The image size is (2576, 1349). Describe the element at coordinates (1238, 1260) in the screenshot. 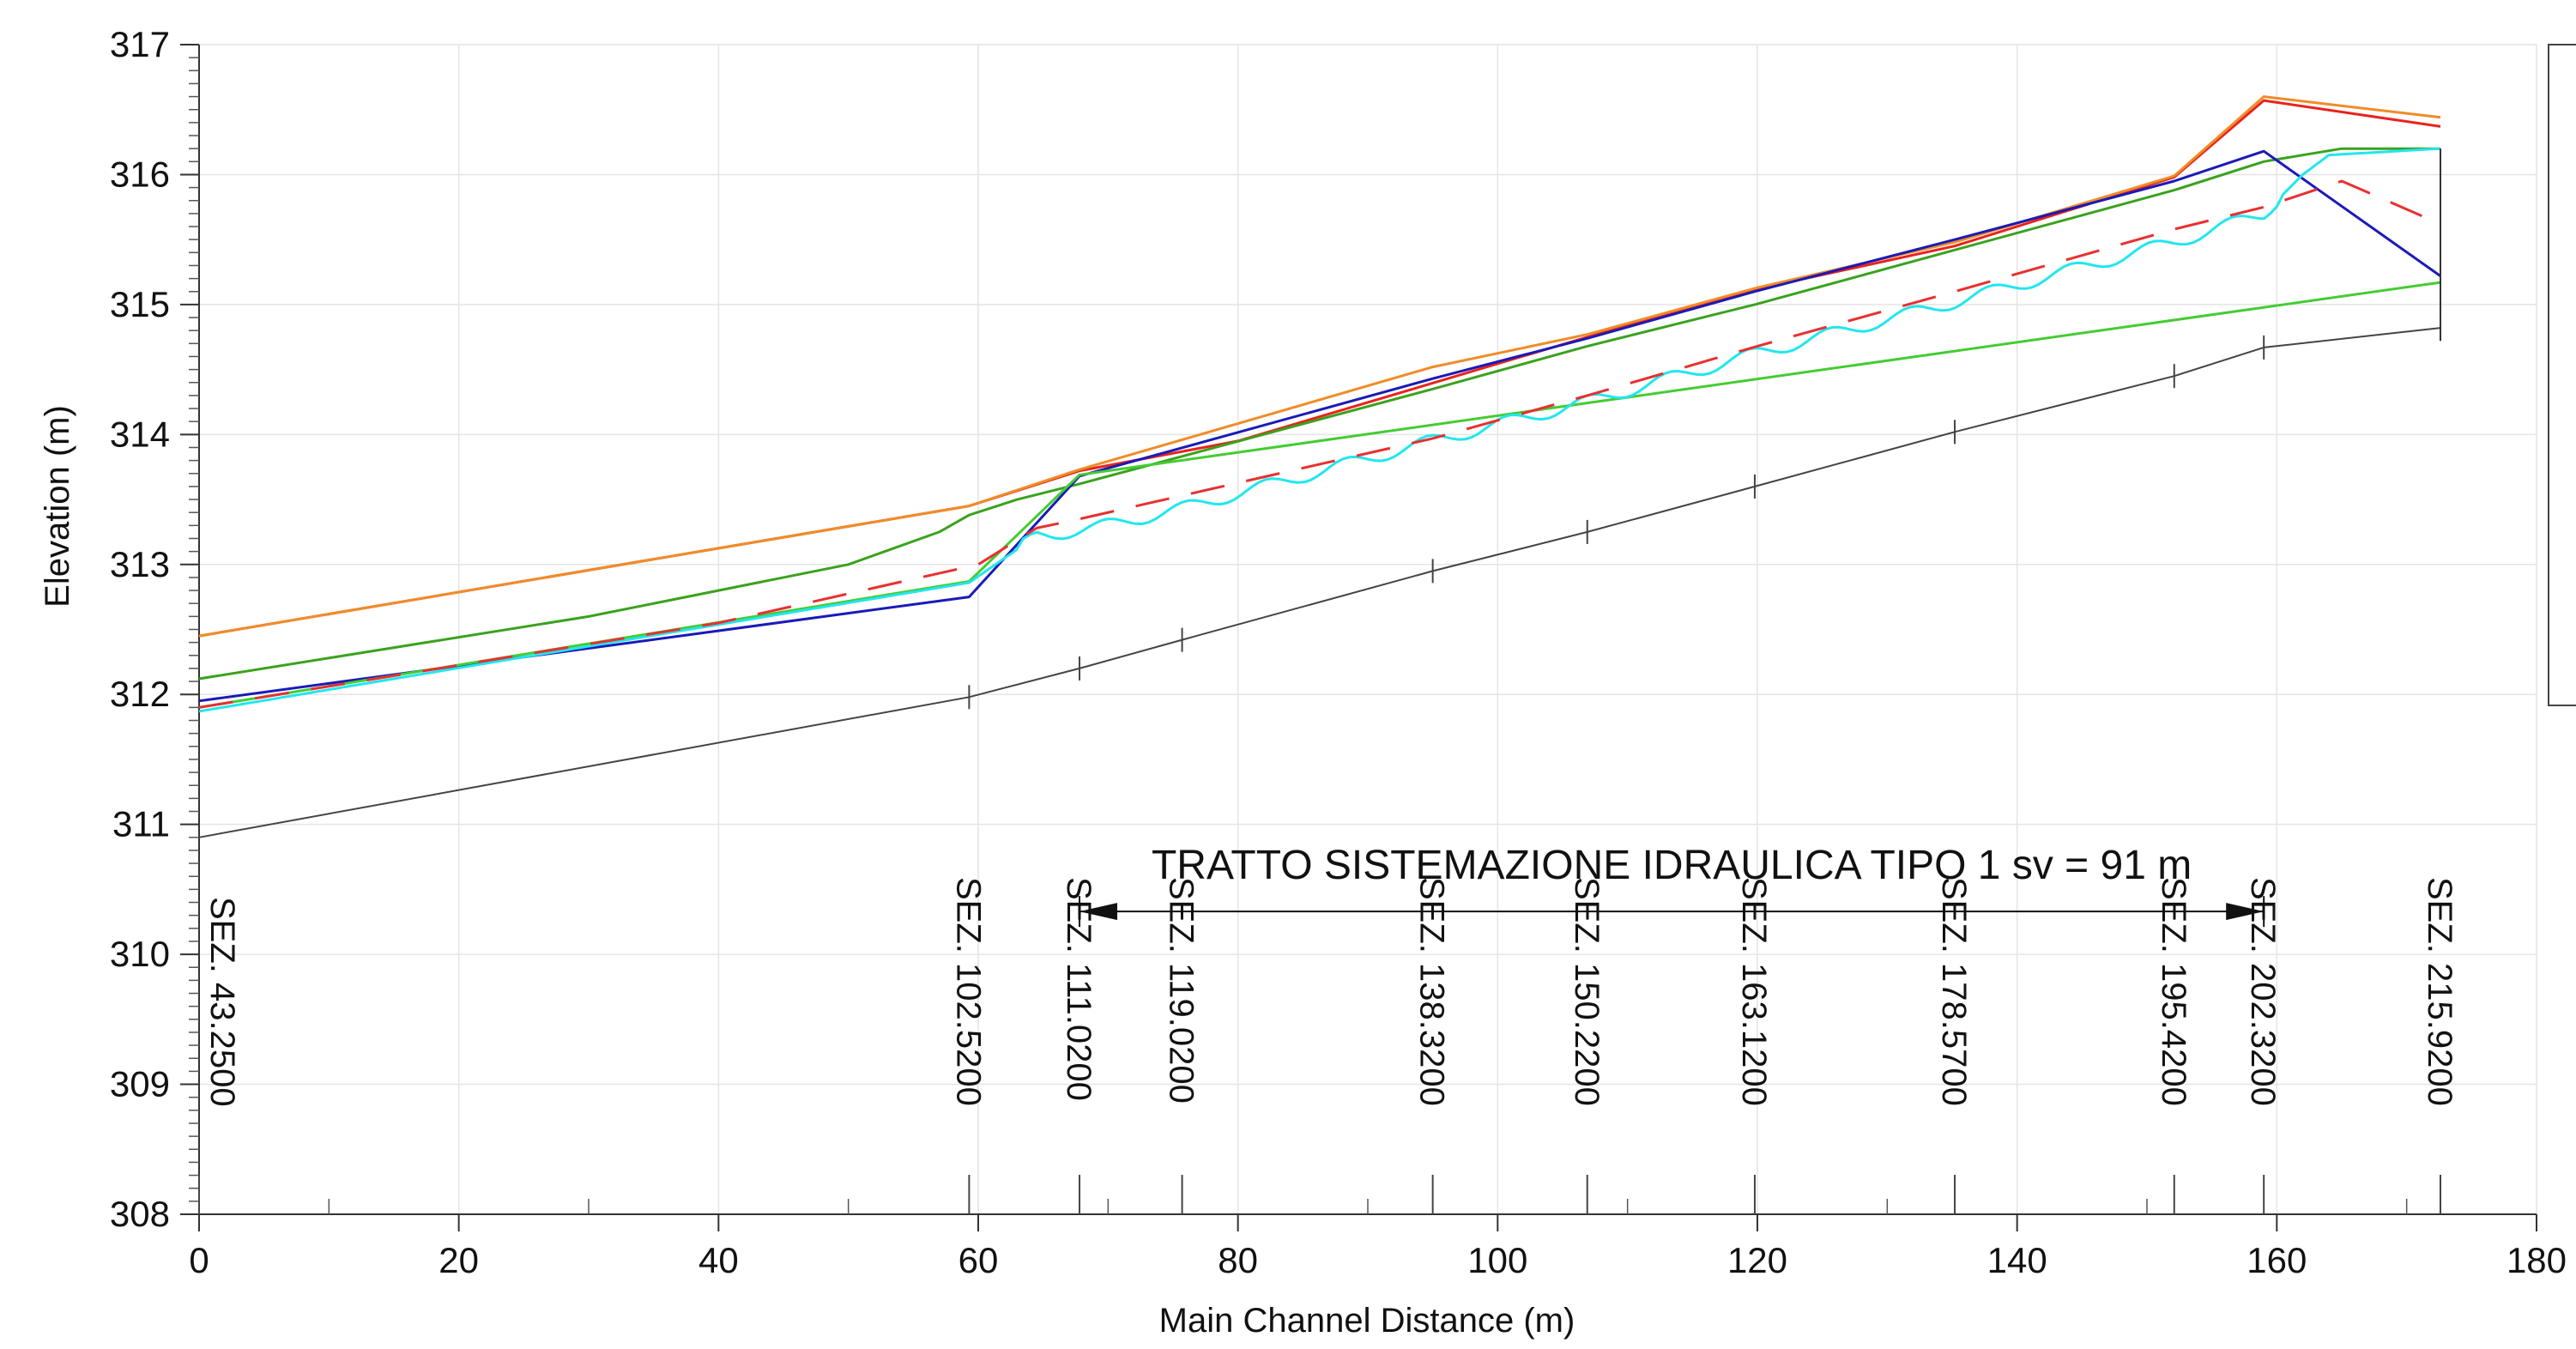

I see `x-tick-label: 80` at that location.